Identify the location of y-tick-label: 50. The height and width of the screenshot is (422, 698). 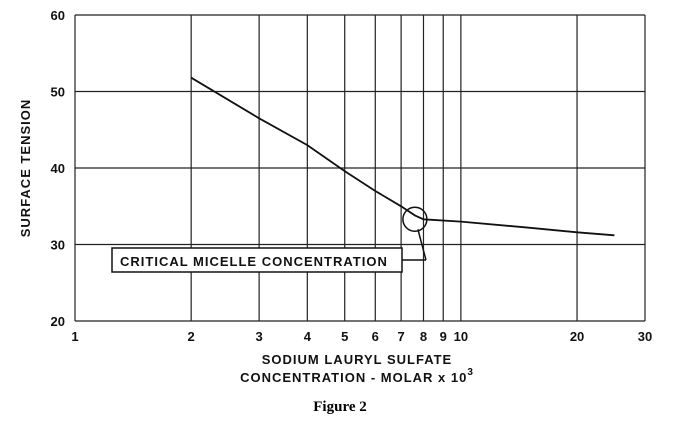
(58, 92).